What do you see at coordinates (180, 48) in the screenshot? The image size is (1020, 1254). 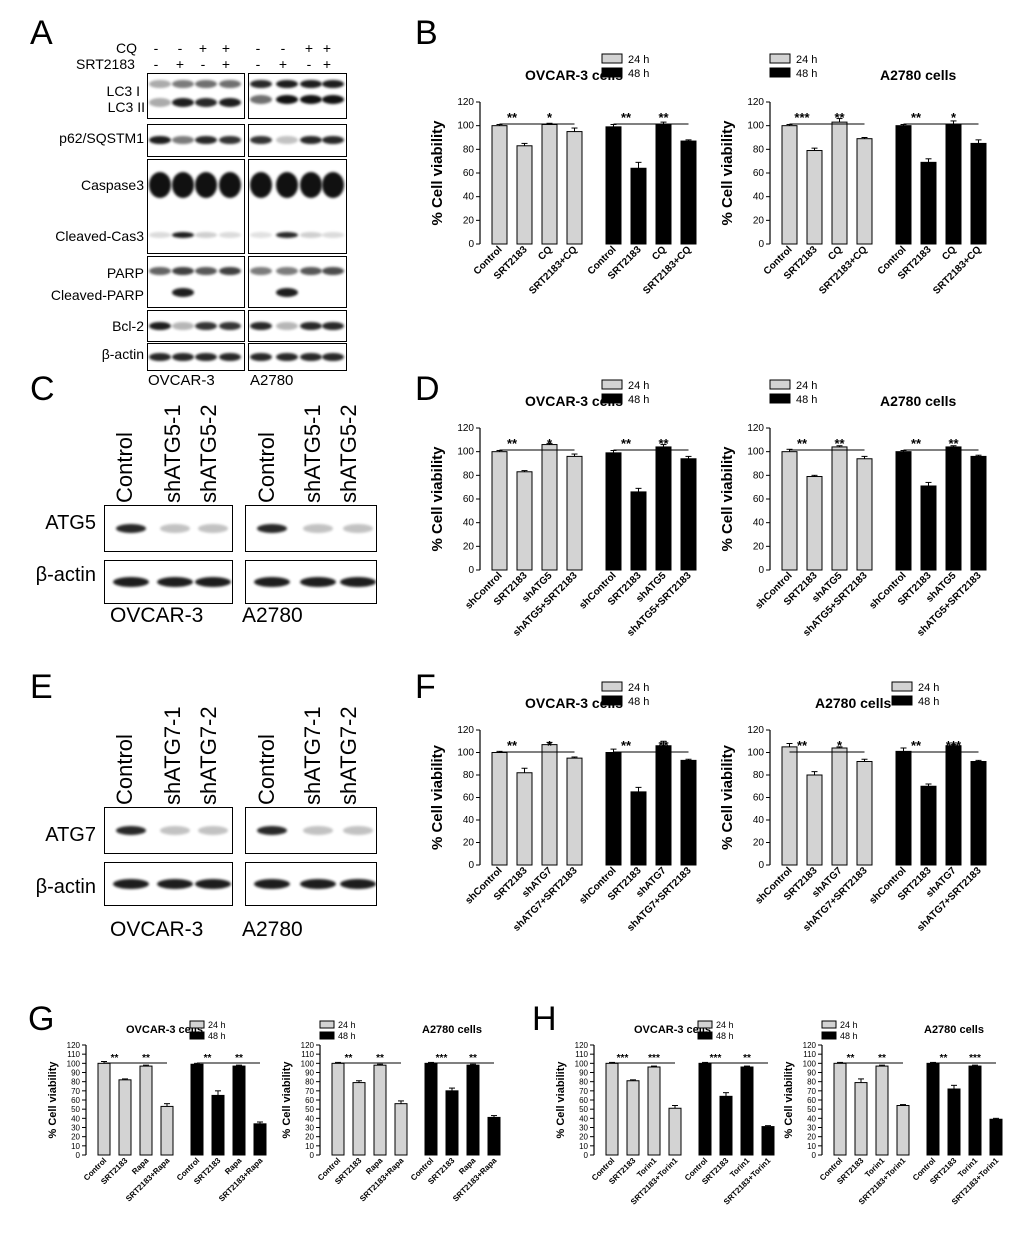 I see `treatment-sign: -` at bounding box center [180, 48].